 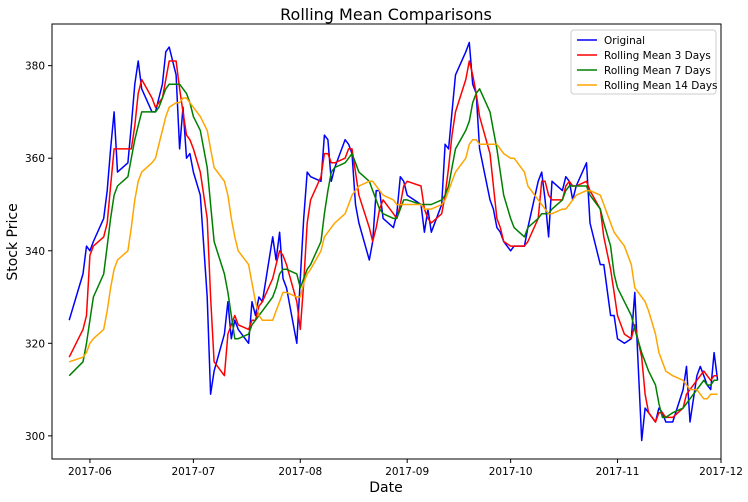 I want to click on x-tick-label: 2017-11, so click(x=618, y=472).